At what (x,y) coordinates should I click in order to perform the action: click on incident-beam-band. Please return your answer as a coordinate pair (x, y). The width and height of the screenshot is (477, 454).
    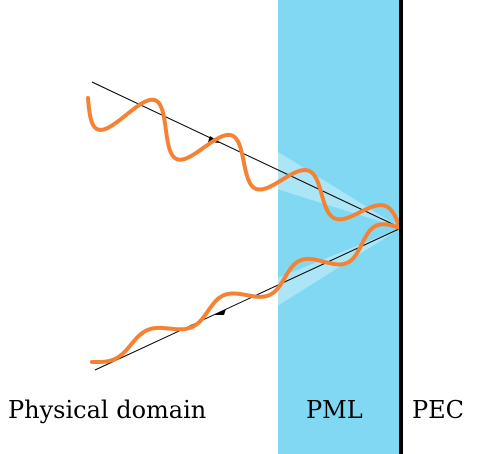
    Looking at the image, I should click on (331, 185).